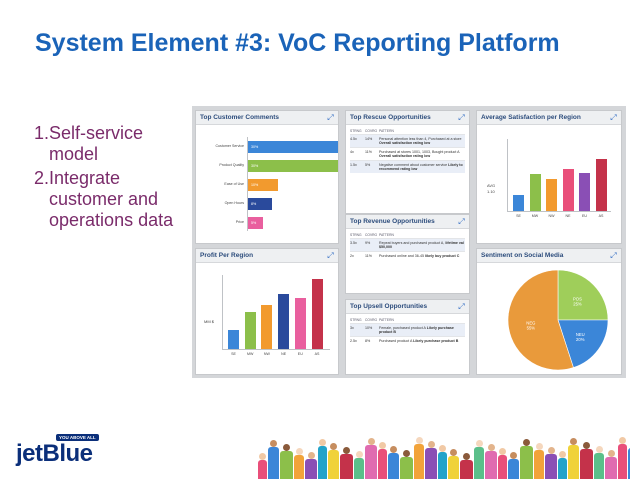 The width and height of the screenshot is (638, 479). What do you see at coordinates (549, 256) in the screenshot?
I see `sentiment-title: Sentiment on Social Media` at bounding box center [549, 256].